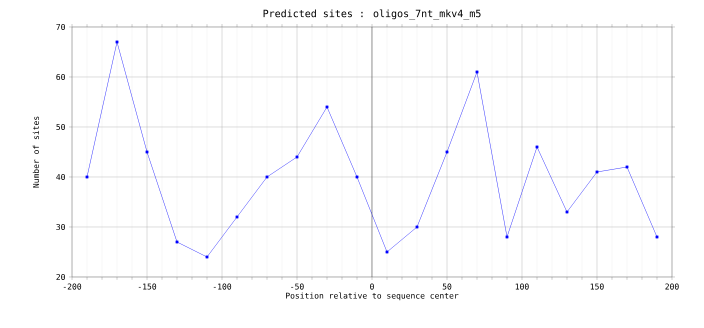 This screenshot has width=704, height=328. Describe the element at coordinates (73, 287) in the screenshot. I see `x-tick-label: -200` at that location.